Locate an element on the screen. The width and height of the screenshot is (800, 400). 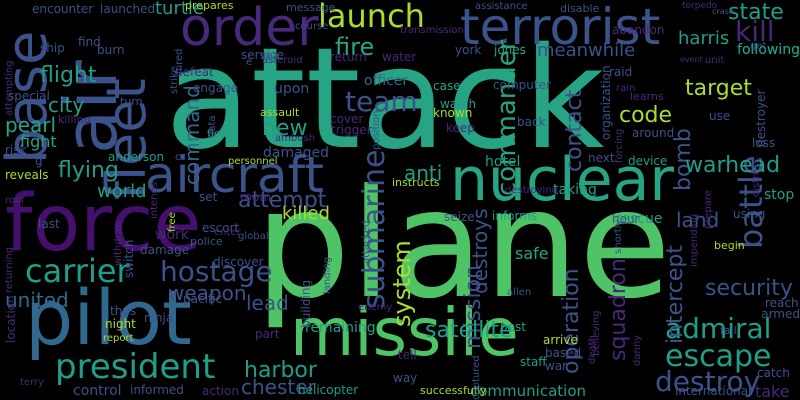
word-cloud-word: rain is located at coordinates (626, 88).